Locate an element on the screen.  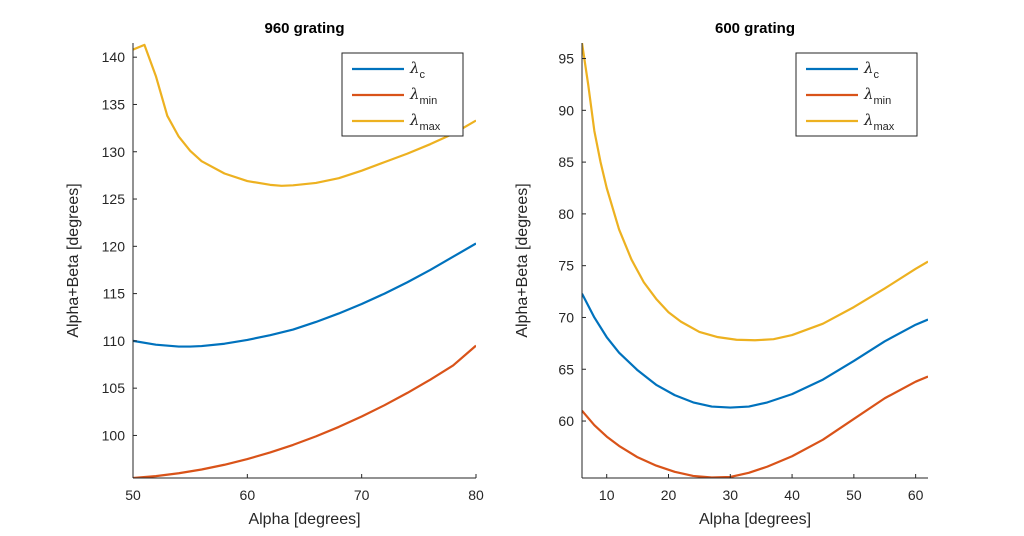
y-tick-label: 85 is located at coordinates (566, 162).